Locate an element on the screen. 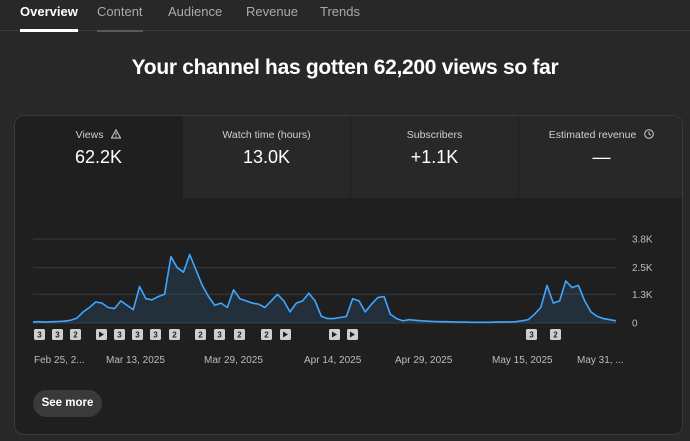  clock-icon is located at coordinates (649, 134).